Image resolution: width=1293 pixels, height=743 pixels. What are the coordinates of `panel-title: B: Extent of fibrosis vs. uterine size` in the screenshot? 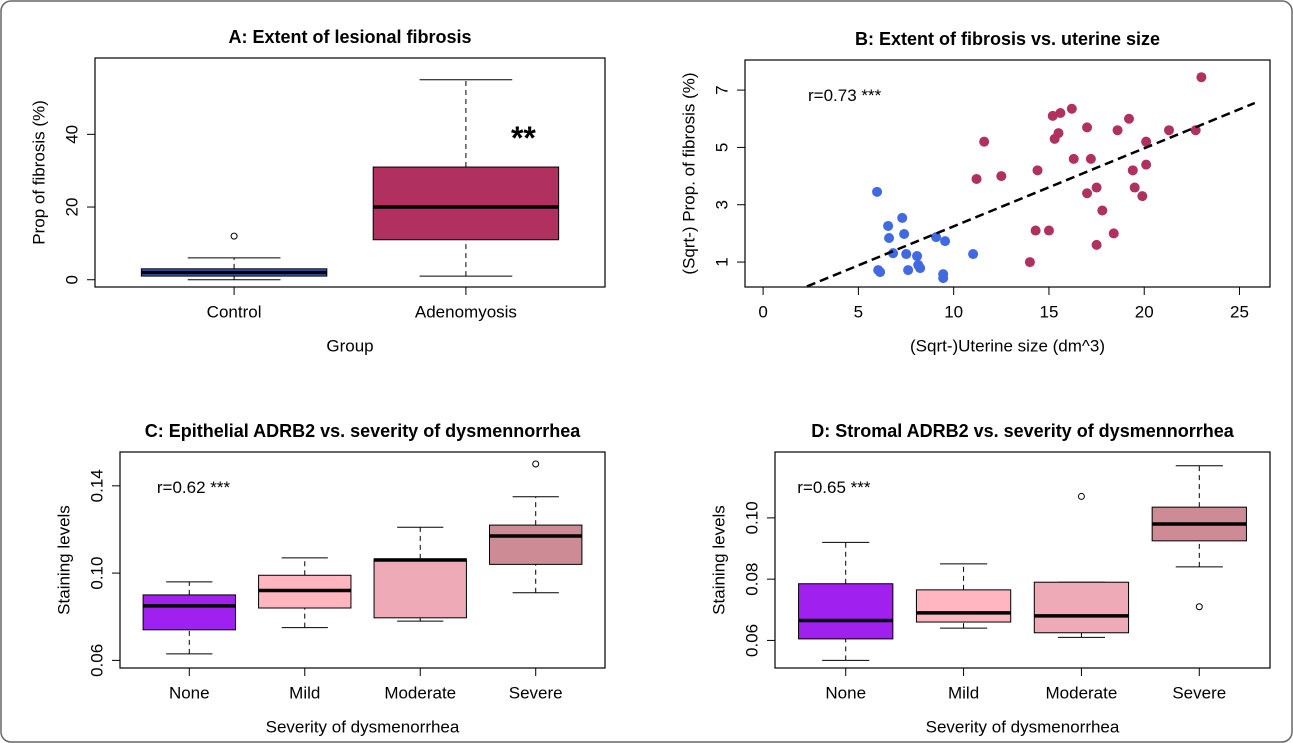 It's located at (1007, 39).